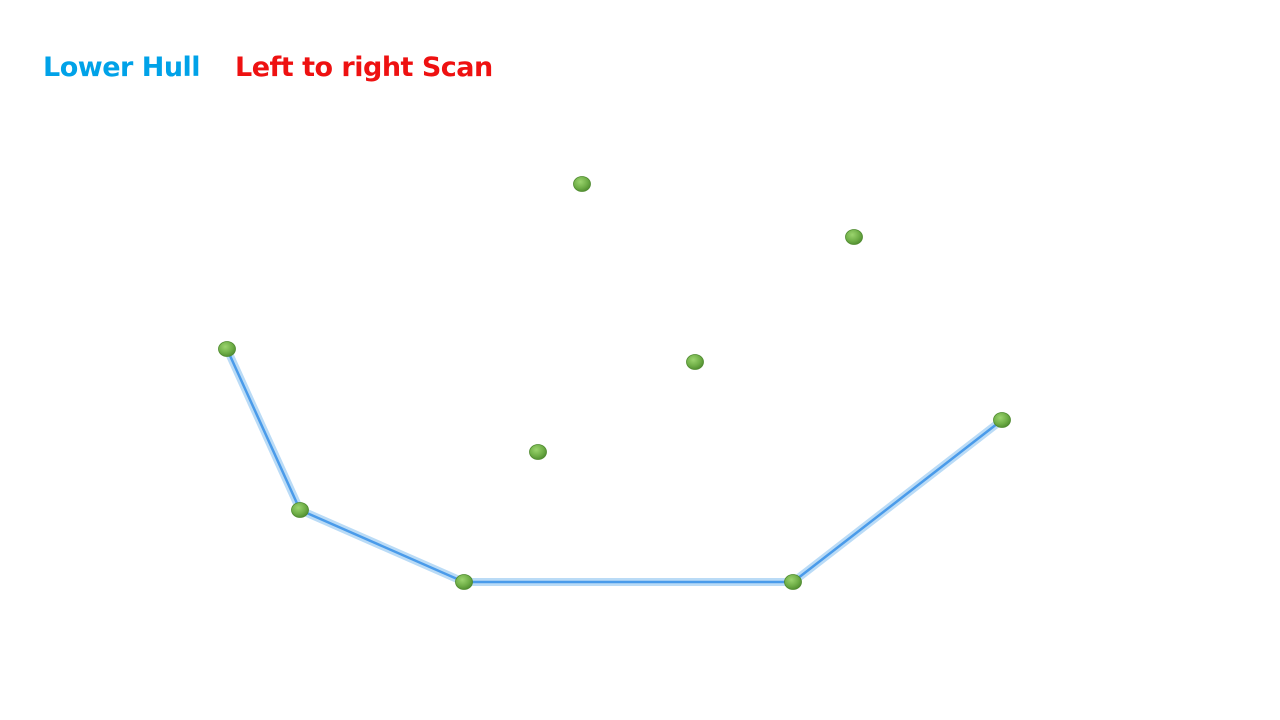 The width and height of the screenshot is (1280, 720). Describe the element at coordinates (300, 510) in the screenshot. I see `point-p2` at that location.